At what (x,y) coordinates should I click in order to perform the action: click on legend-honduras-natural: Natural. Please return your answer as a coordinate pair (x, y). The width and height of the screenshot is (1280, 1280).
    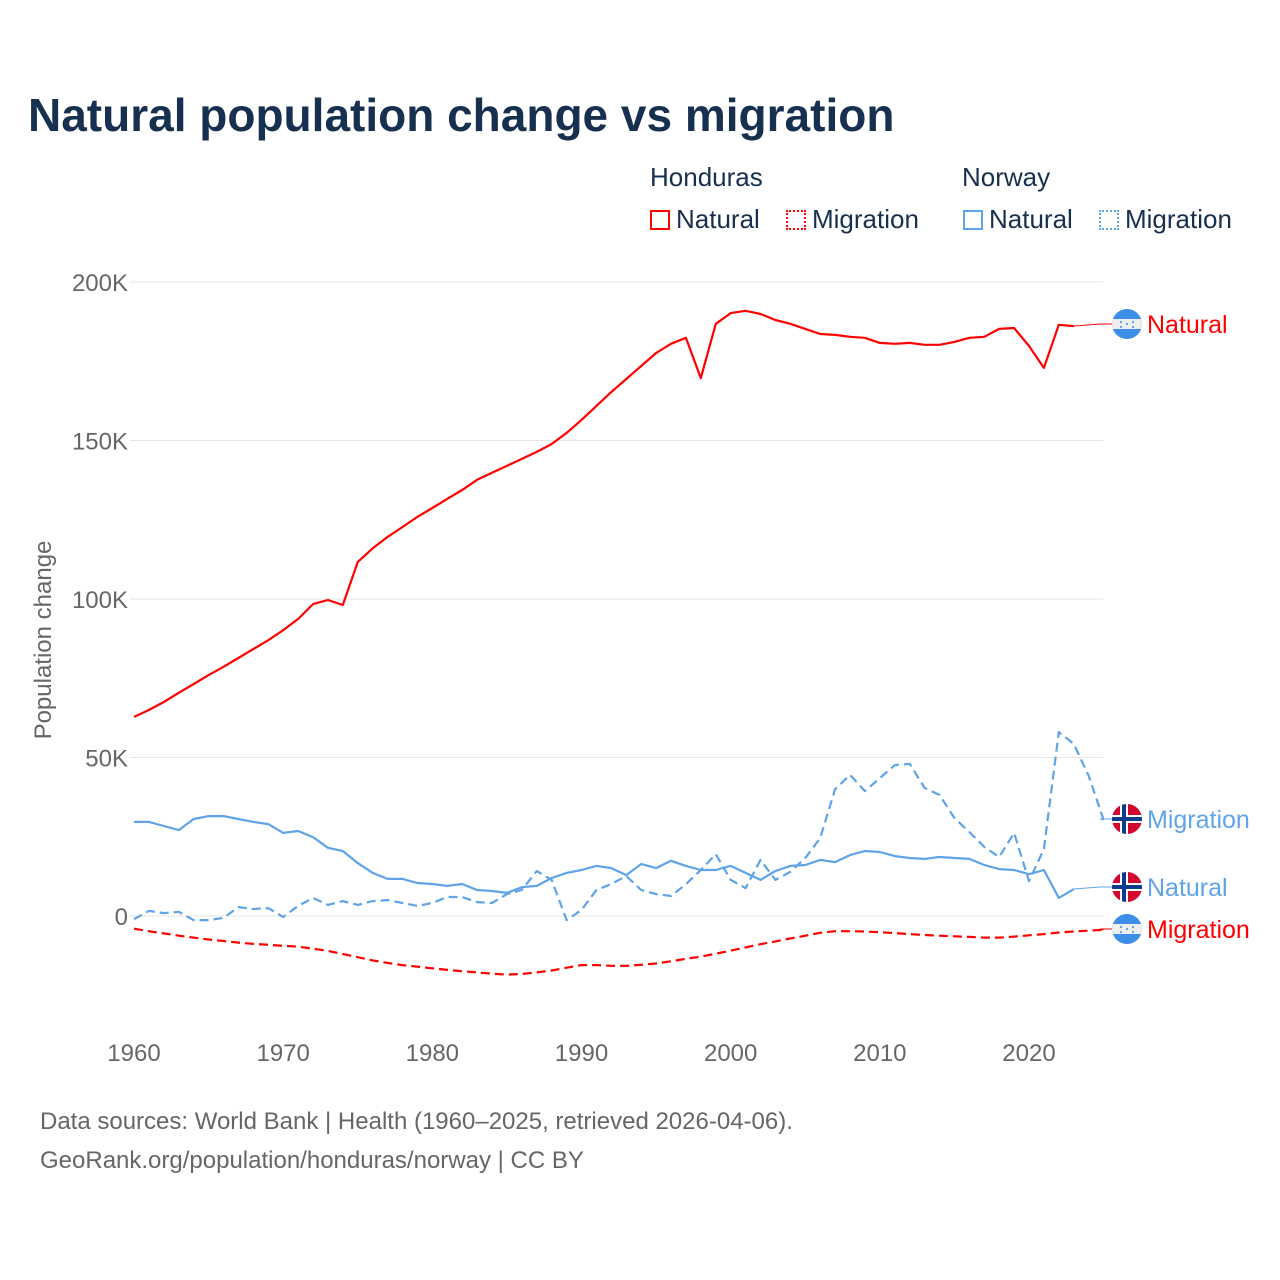
    Looking at the image, I should click on (705, 219).